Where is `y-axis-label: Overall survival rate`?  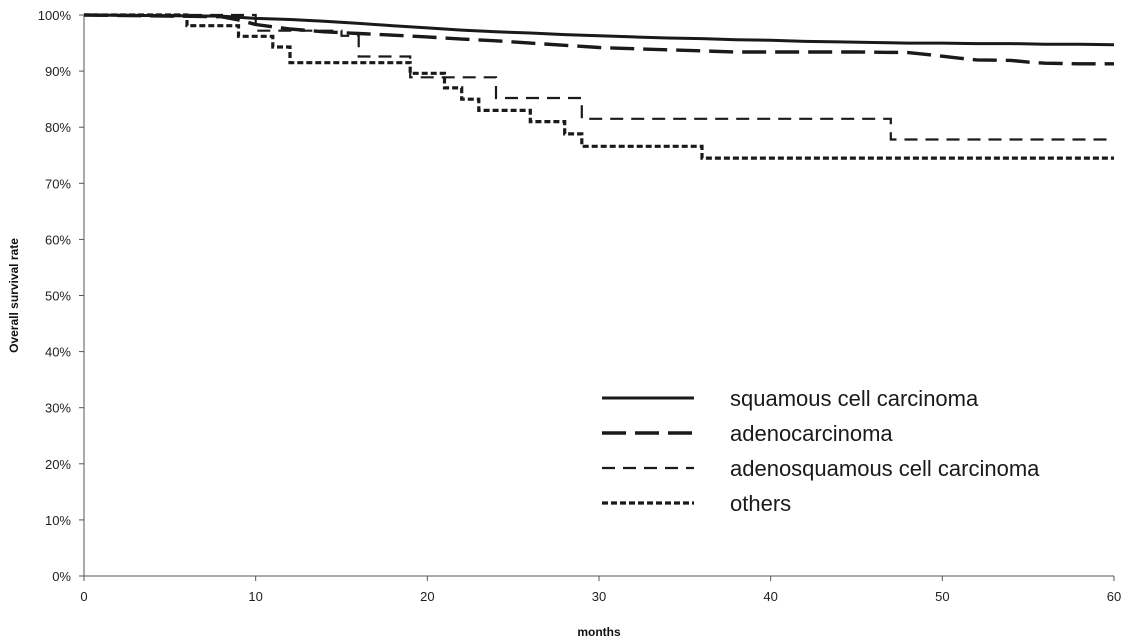 y-axis-label: Overall survival rate is located at coordinates (14, 295).